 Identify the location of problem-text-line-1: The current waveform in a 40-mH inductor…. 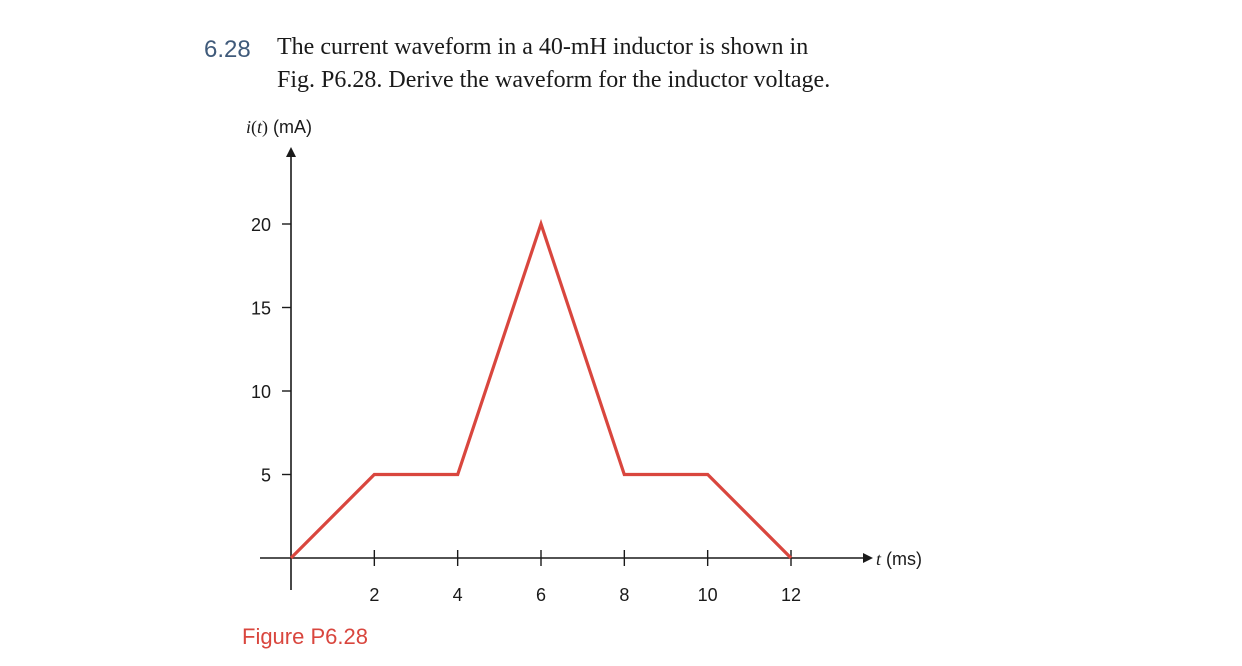
(543, 47).